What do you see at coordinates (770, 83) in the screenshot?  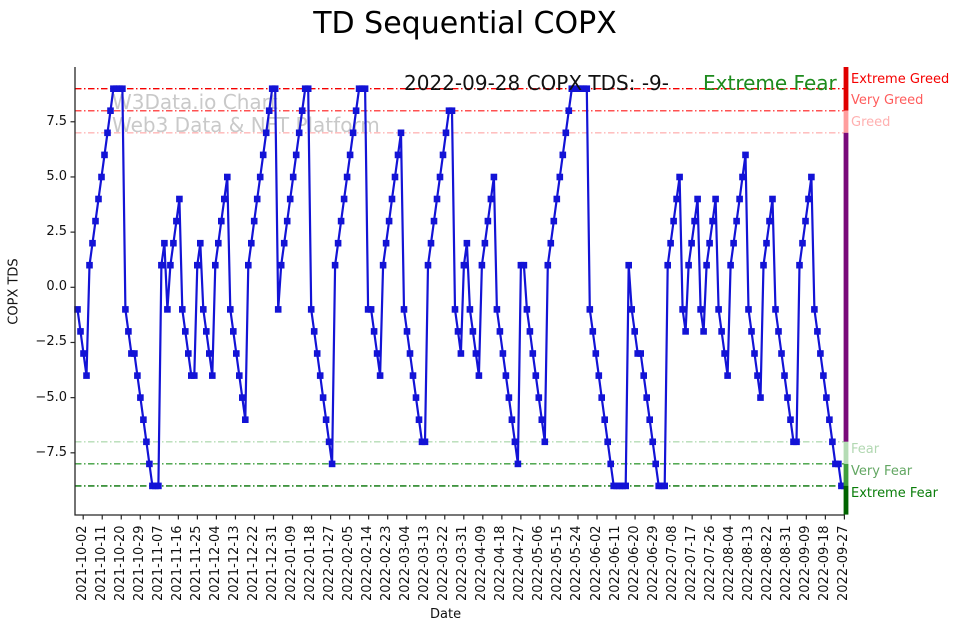 I see `annotation-sentiment-label: Extreme Fear` at bounding box center [770, 83].